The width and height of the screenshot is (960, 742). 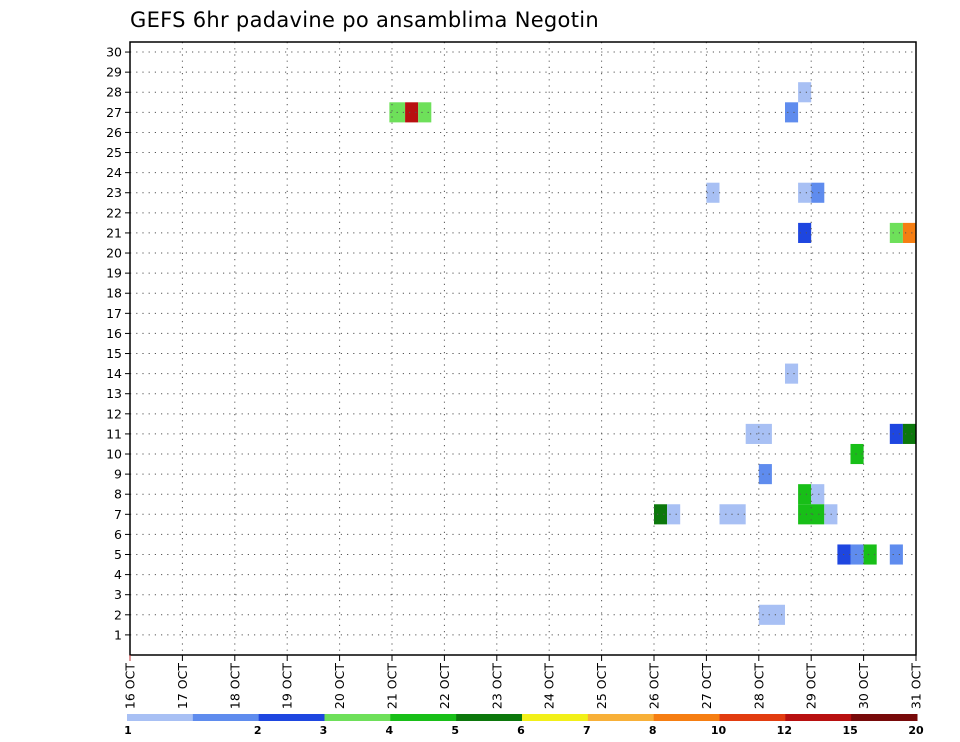 I want to click on y-tick-label: 11, so click(x=114, y=433).